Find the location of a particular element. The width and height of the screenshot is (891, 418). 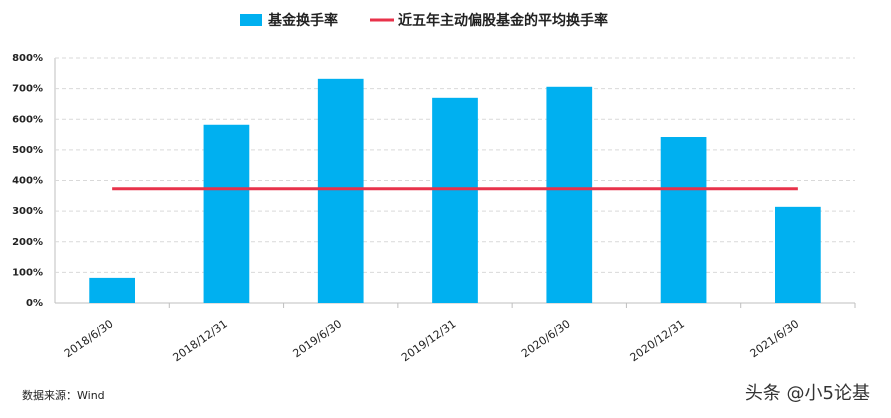

y-tick-label: 700% is located at coordinates (27, 89).